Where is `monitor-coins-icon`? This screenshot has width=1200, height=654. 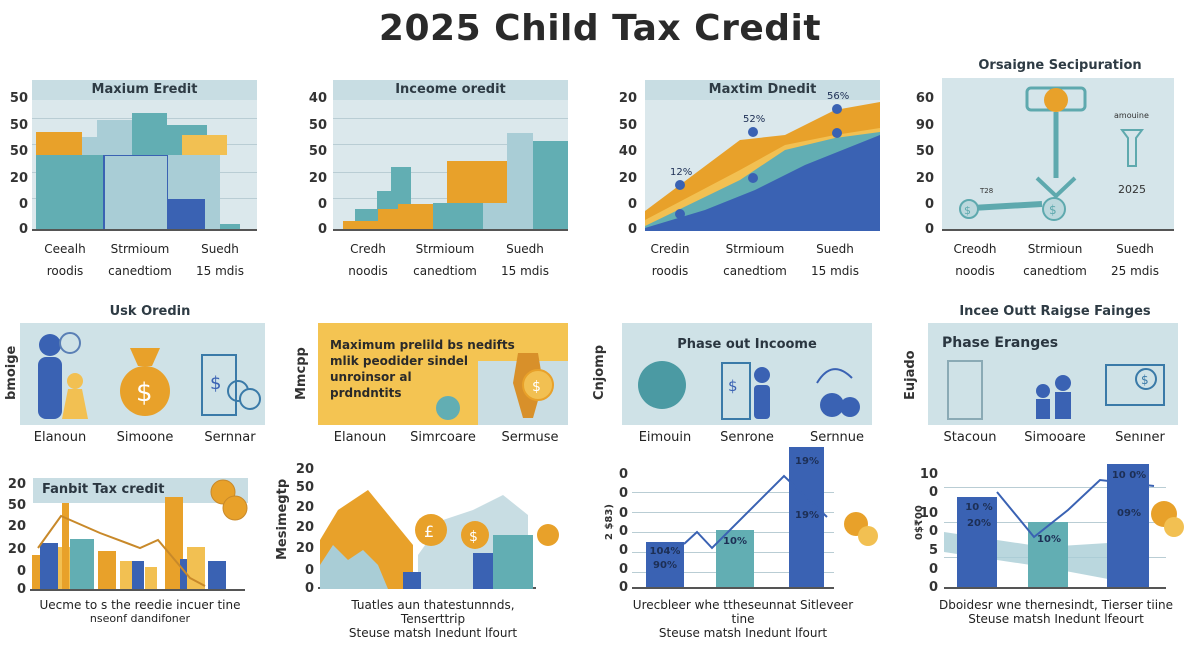
monitor-coins-icon is located at coordinates (1135, 385).